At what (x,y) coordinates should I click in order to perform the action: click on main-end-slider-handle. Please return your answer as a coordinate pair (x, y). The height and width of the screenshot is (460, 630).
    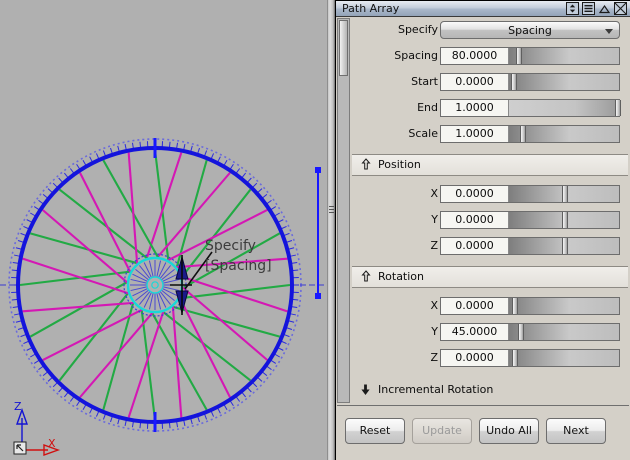
    Looking at the image, I should click on (618, 108).